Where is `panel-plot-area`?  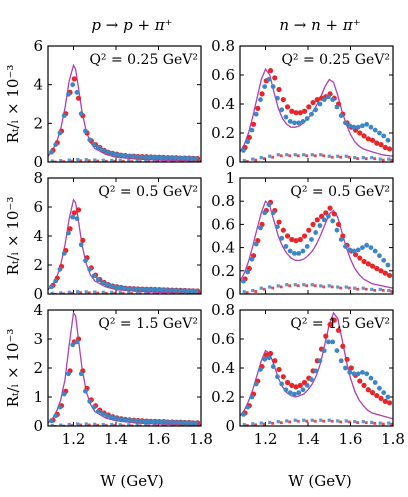
panel-plot-area is located at coordinates (124, 246).